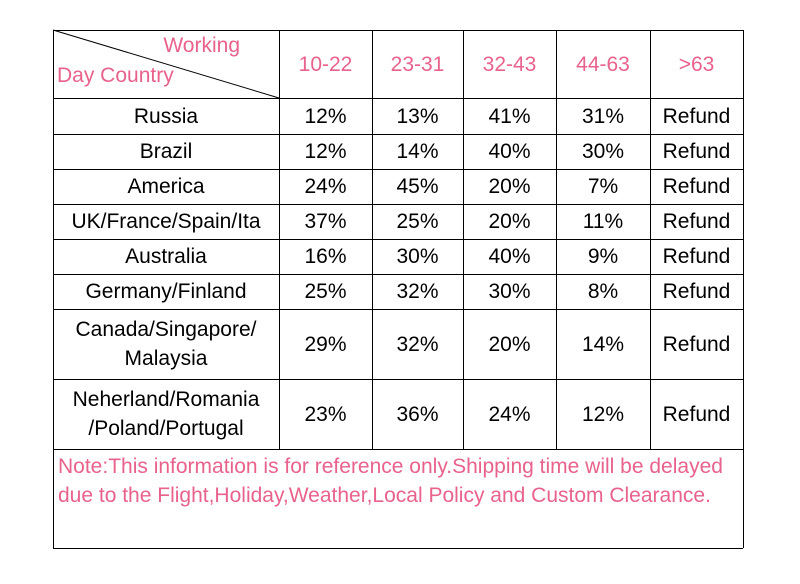 The height and width of the screenshot is (584, 800). What do you see at coordinates (417, 64) in the screenshot?
I see `column-header: 23-31` at bounding box center [417, 64].